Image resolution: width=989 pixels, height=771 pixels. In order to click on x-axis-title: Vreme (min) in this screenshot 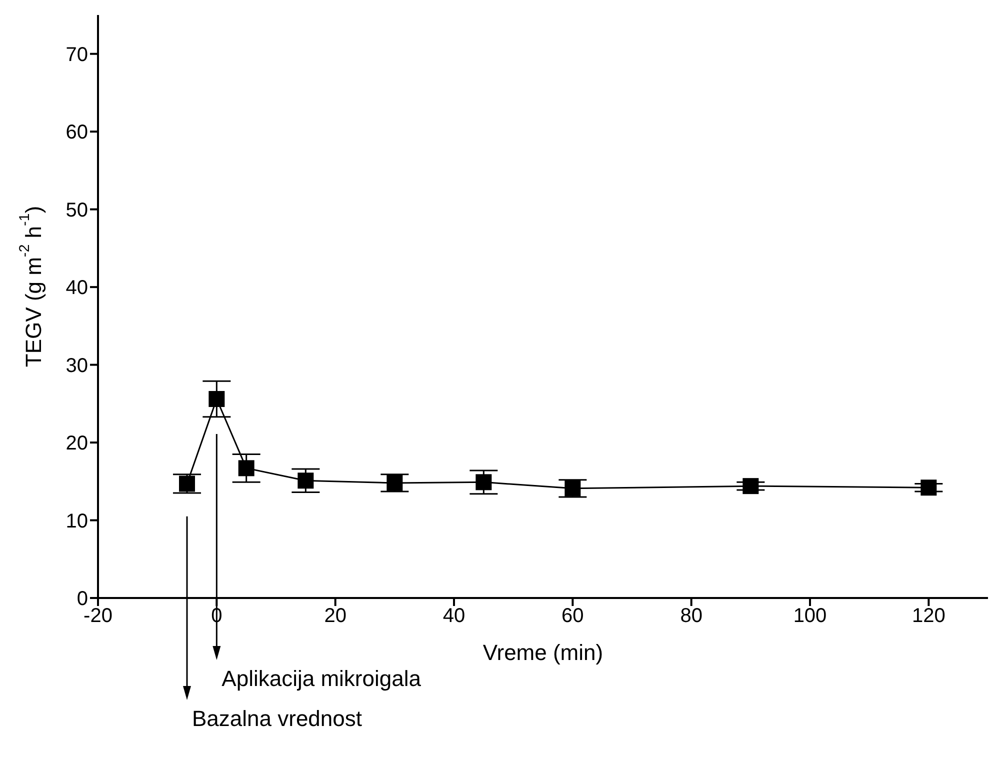, I will do `click(543, 652)`.